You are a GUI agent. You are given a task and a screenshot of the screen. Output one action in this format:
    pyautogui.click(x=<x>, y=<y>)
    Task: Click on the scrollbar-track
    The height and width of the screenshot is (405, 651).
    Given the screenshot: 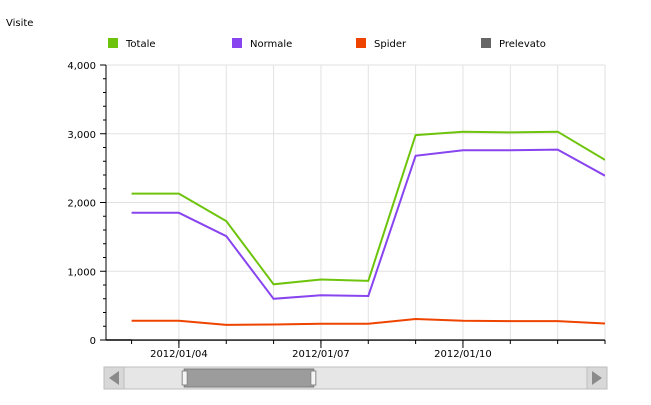 What is the action you would take?
    pyautogui.click(x=355, y=378)
    